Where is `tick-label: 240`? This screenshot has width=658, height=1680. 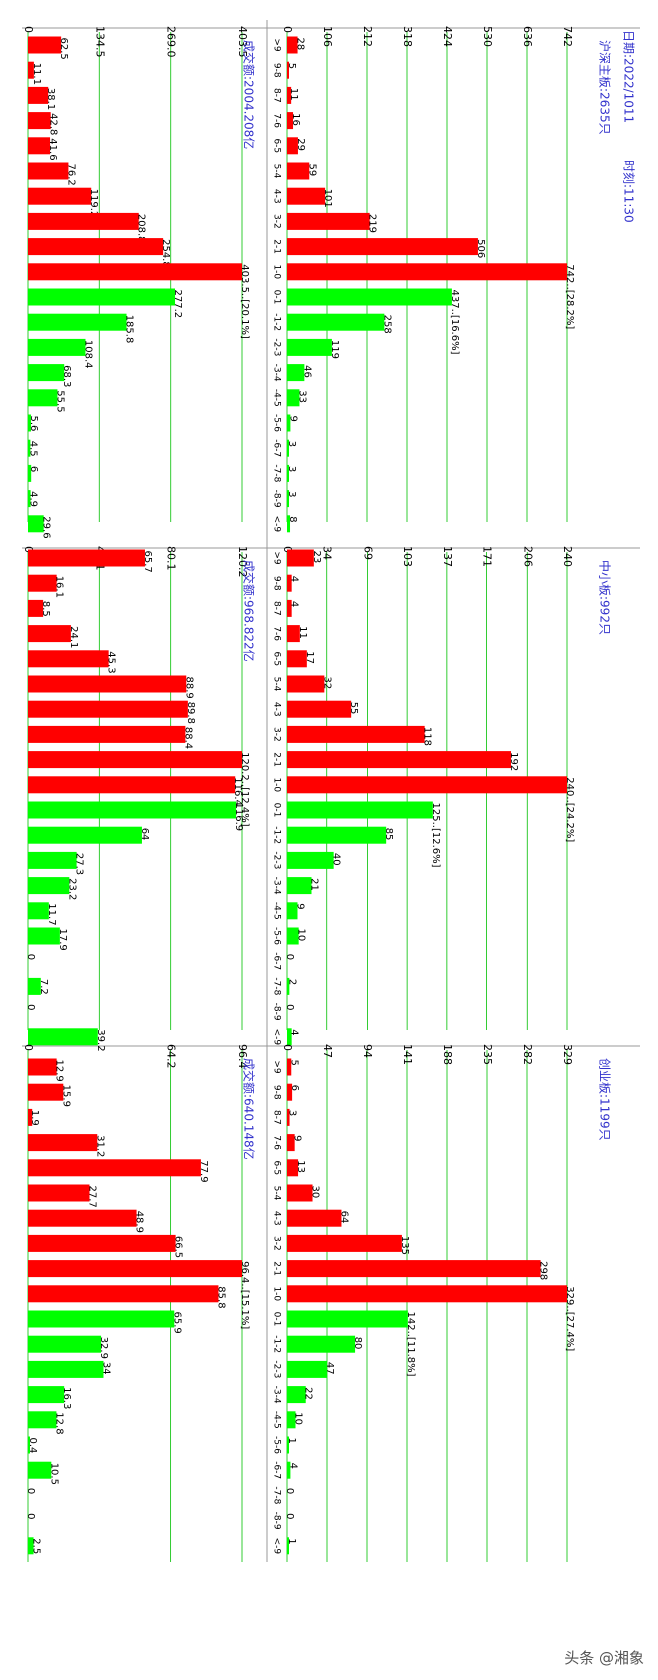
tick-label: 240 is located at coordinates (567, 556).